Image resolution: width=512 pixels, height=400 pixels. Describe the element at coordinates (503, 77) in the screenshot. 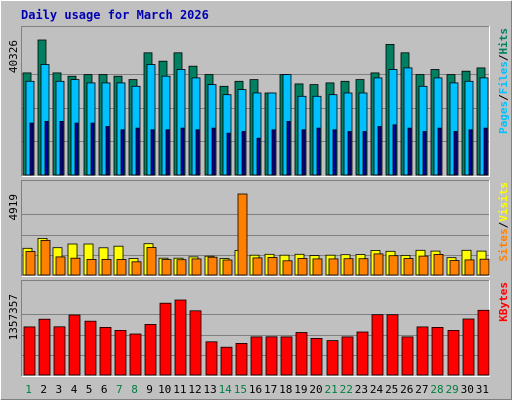

I see `series-label-files: Files` at that location.